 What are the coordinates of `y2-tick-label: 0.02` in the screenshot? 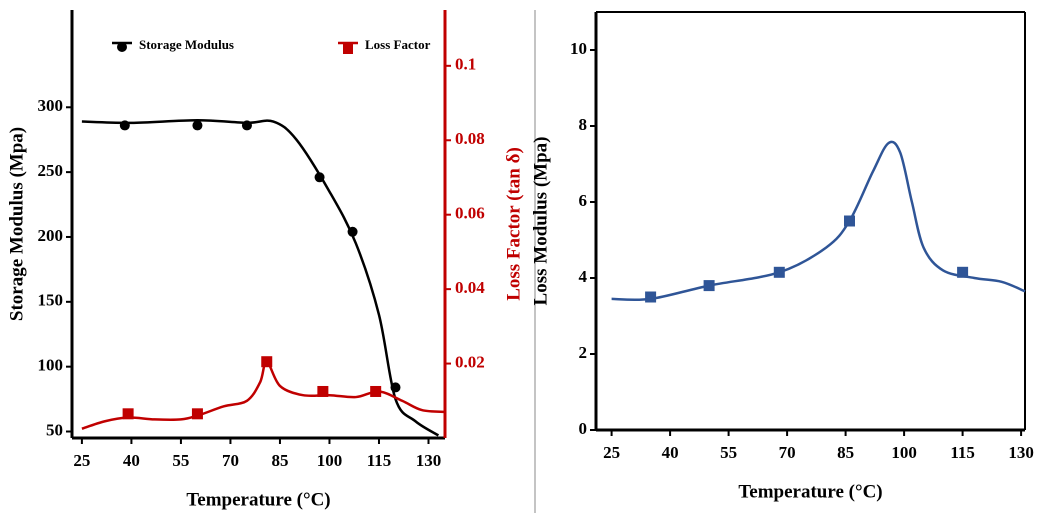 It's located at (470, 361).